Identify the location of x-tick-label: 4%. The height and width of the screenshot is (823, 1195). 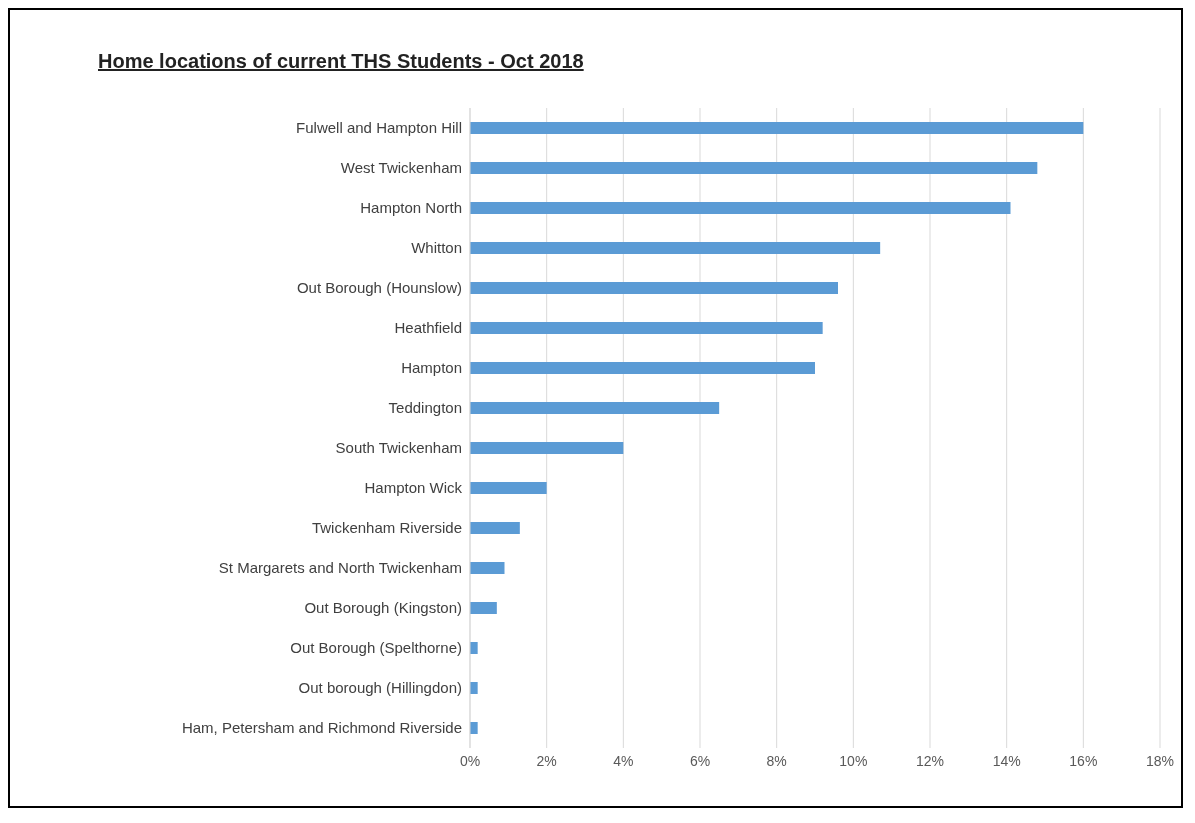
(623, 760).